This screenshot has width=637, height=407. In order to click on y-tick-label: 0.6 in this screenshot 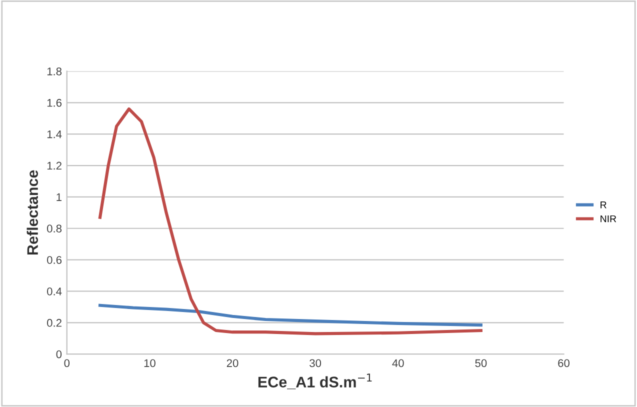, I will do `click(54, 260)`.